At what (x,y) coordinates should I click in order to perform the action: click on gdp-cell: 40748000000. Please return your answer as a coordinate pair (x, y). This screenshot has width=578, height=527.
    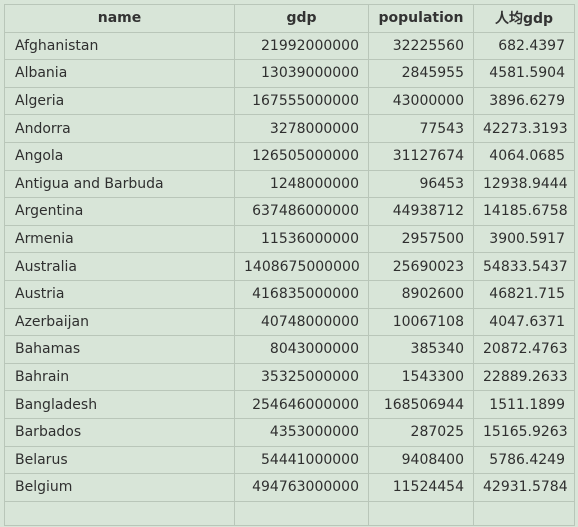
    Looking at the image, I should click on (301, 322).